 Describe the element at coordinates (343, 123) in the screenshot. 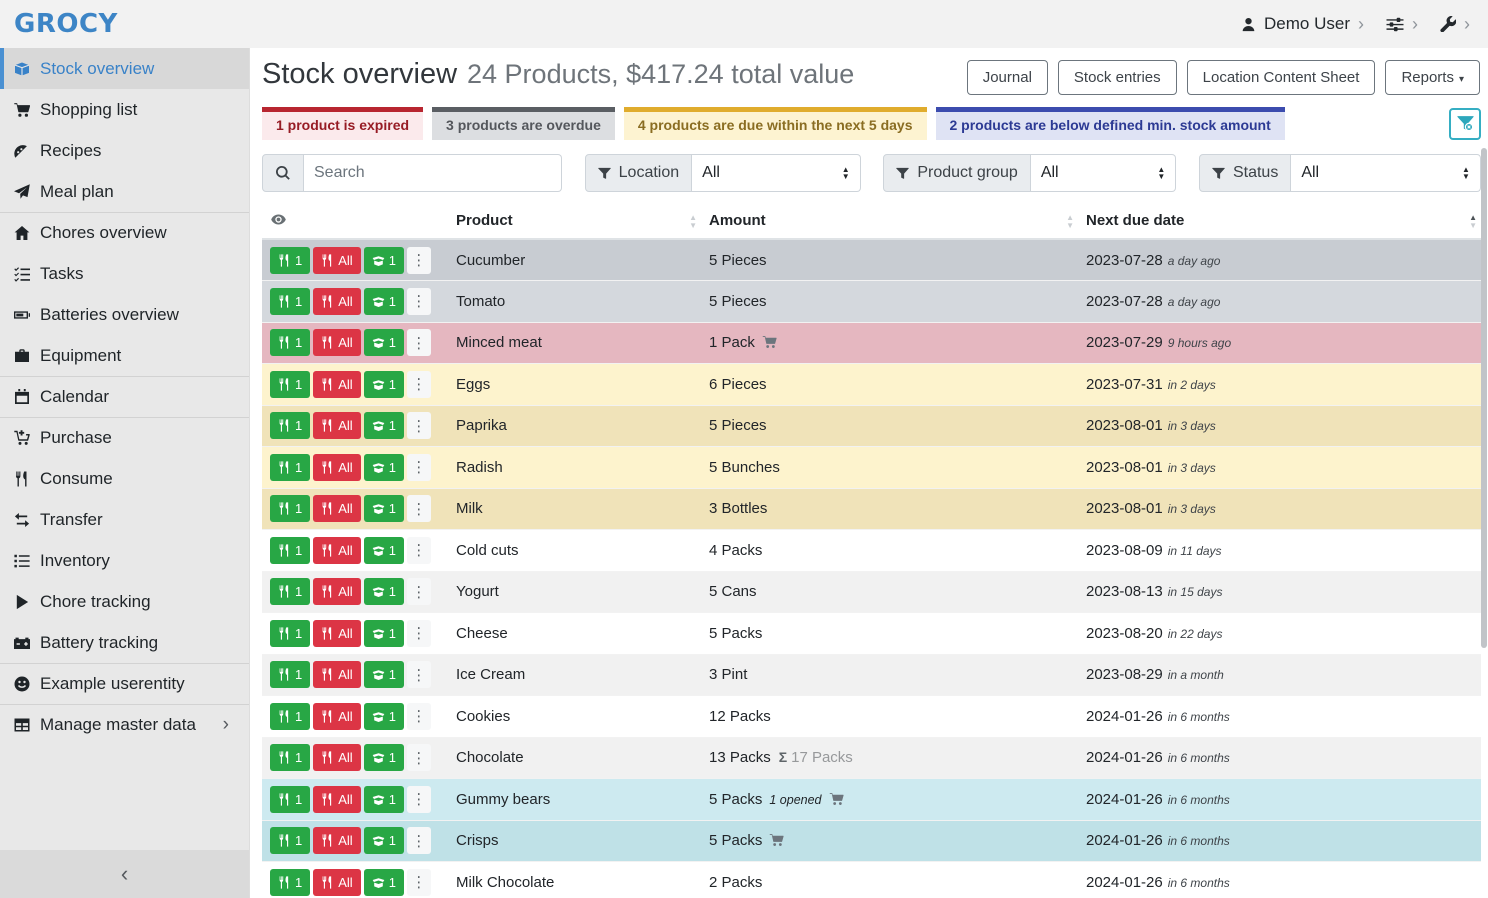

I see `banner-expired: 1 product is expired` at that location.